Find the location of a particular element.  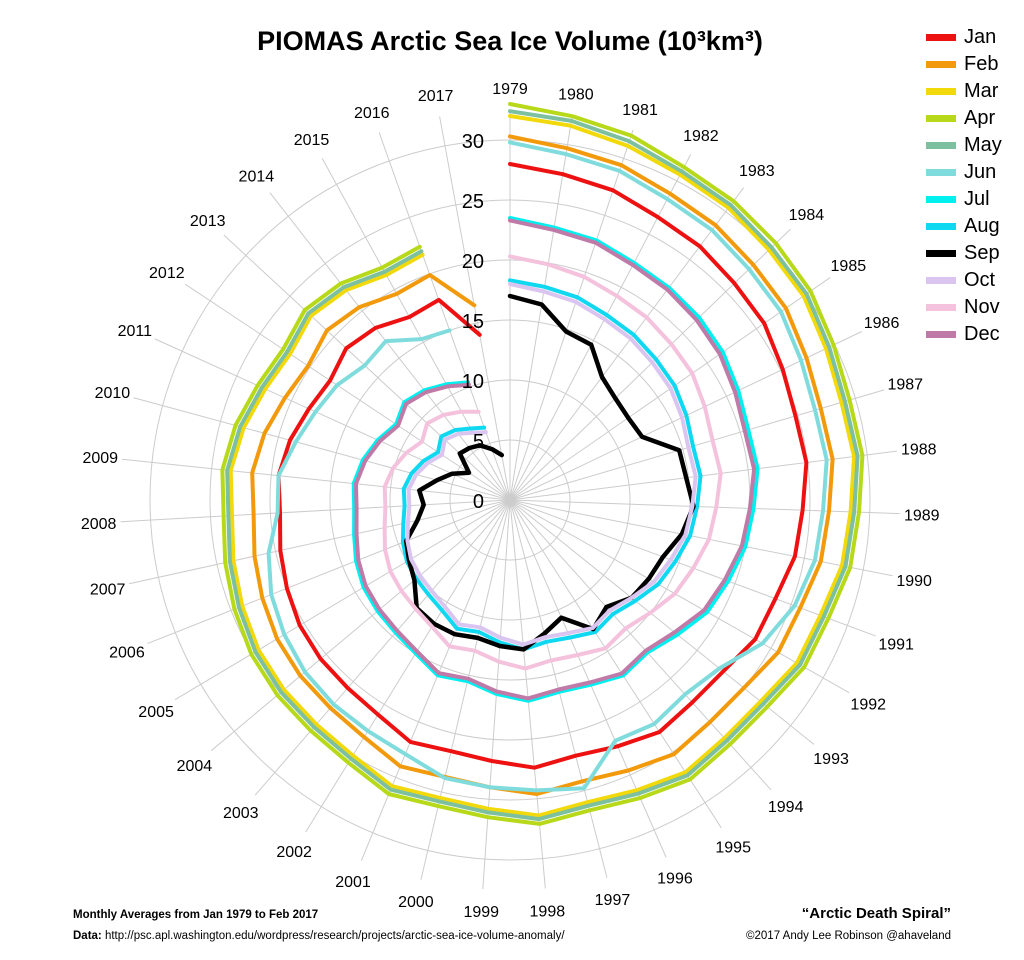

legend-item-jun: Jun is located at coordinates (964, 172).